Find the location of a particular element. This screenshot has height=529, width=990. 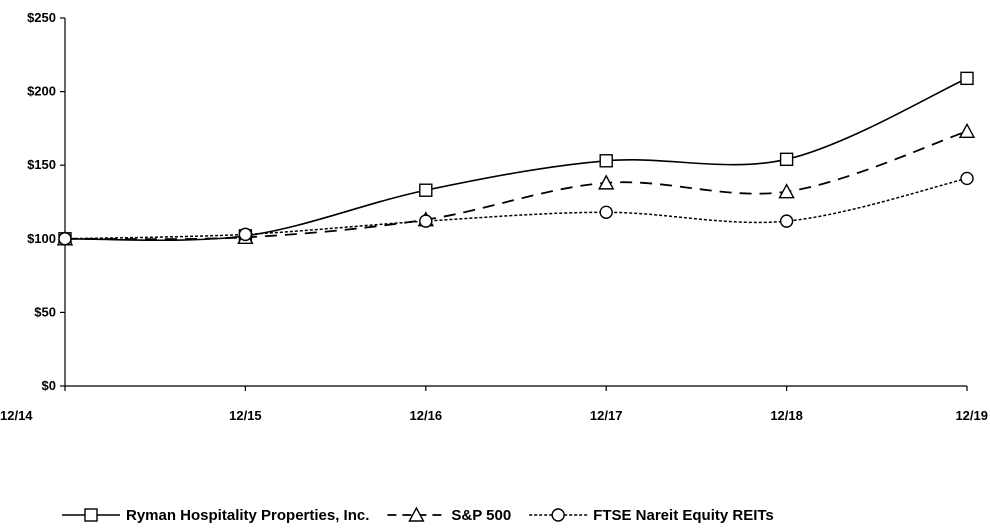

y-tick-label: $0 is located at coordinates (49, 385).